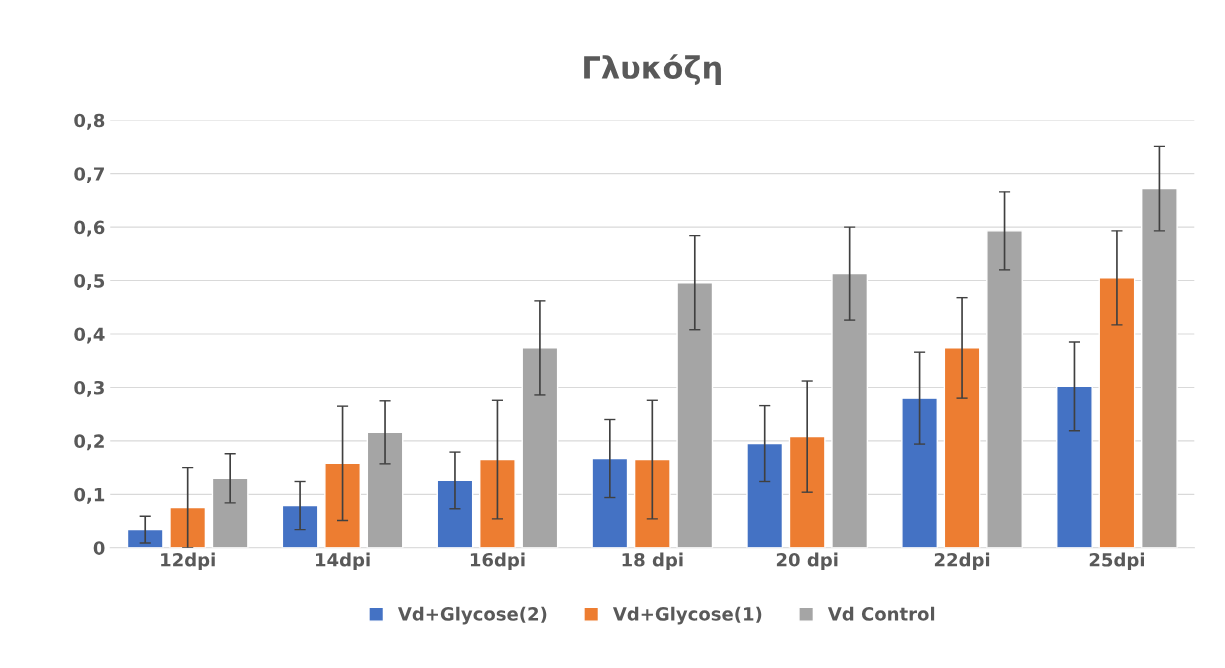  I want to click on x-tick-label: 20 dpi, so click(807, 561).